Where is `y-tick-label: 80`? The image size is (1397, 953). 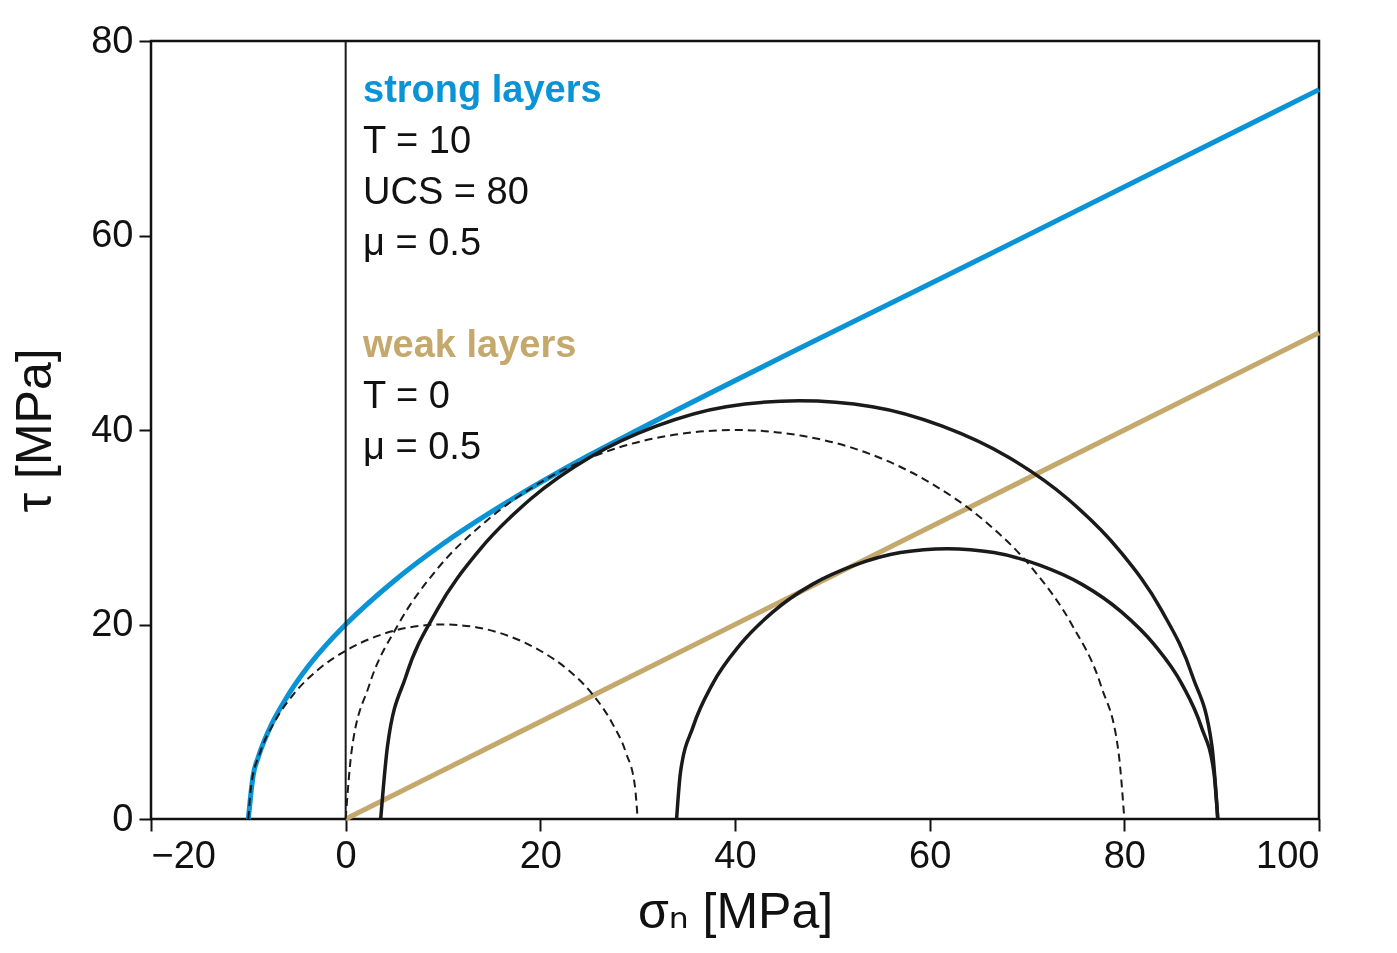 y-tick-label: 80 is located at coordinates (112, 39).